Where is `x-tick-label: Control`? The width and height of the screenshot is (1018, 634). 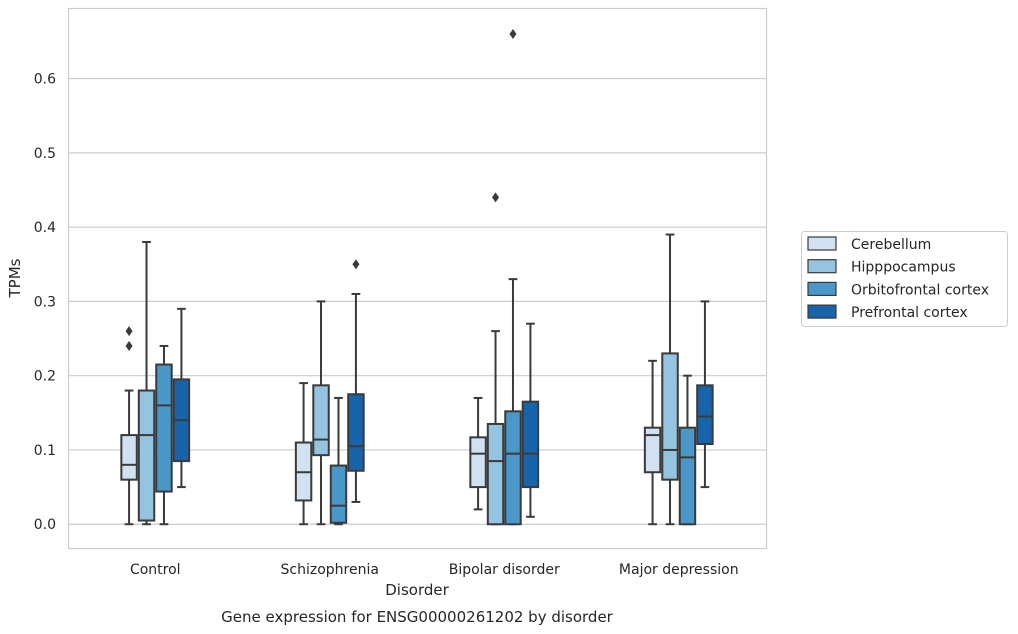 x-tick-label: Control is located at coordinates (155, 570).